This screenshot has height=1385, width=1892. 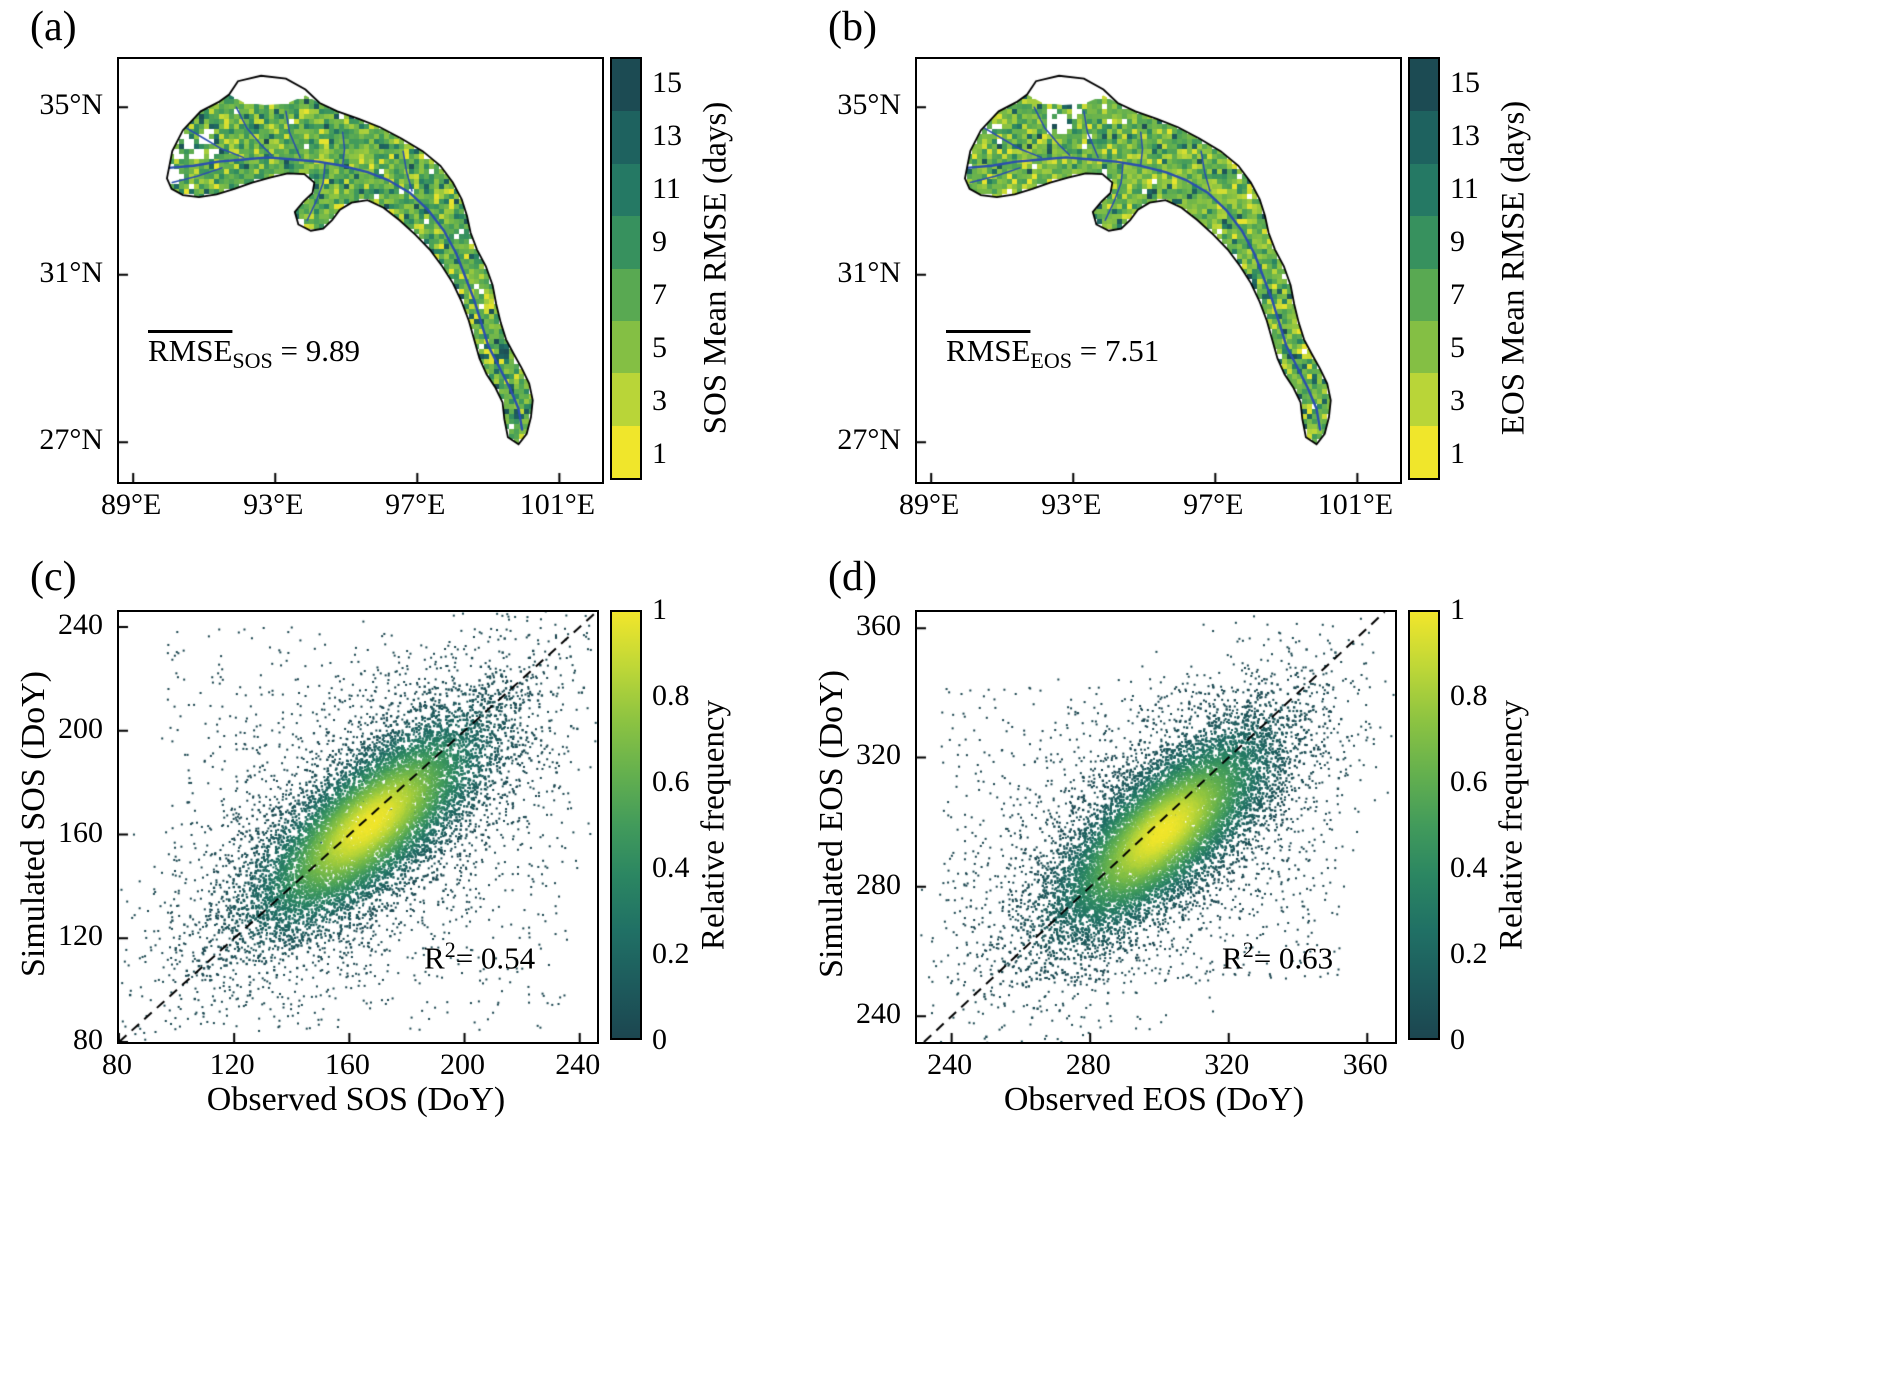 I want to click on panel-d-colorbar-tick-label: 1, so click(x=1457, y=609).